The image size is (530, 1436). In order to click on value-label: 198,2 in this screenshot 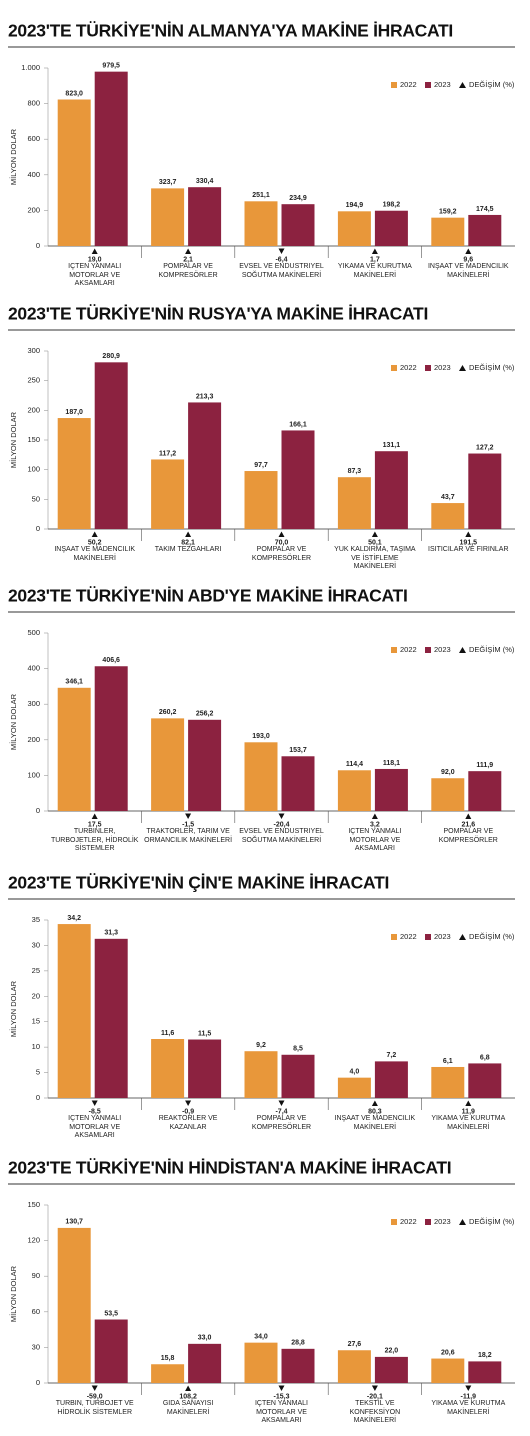, I will do `click(392, 205)`.